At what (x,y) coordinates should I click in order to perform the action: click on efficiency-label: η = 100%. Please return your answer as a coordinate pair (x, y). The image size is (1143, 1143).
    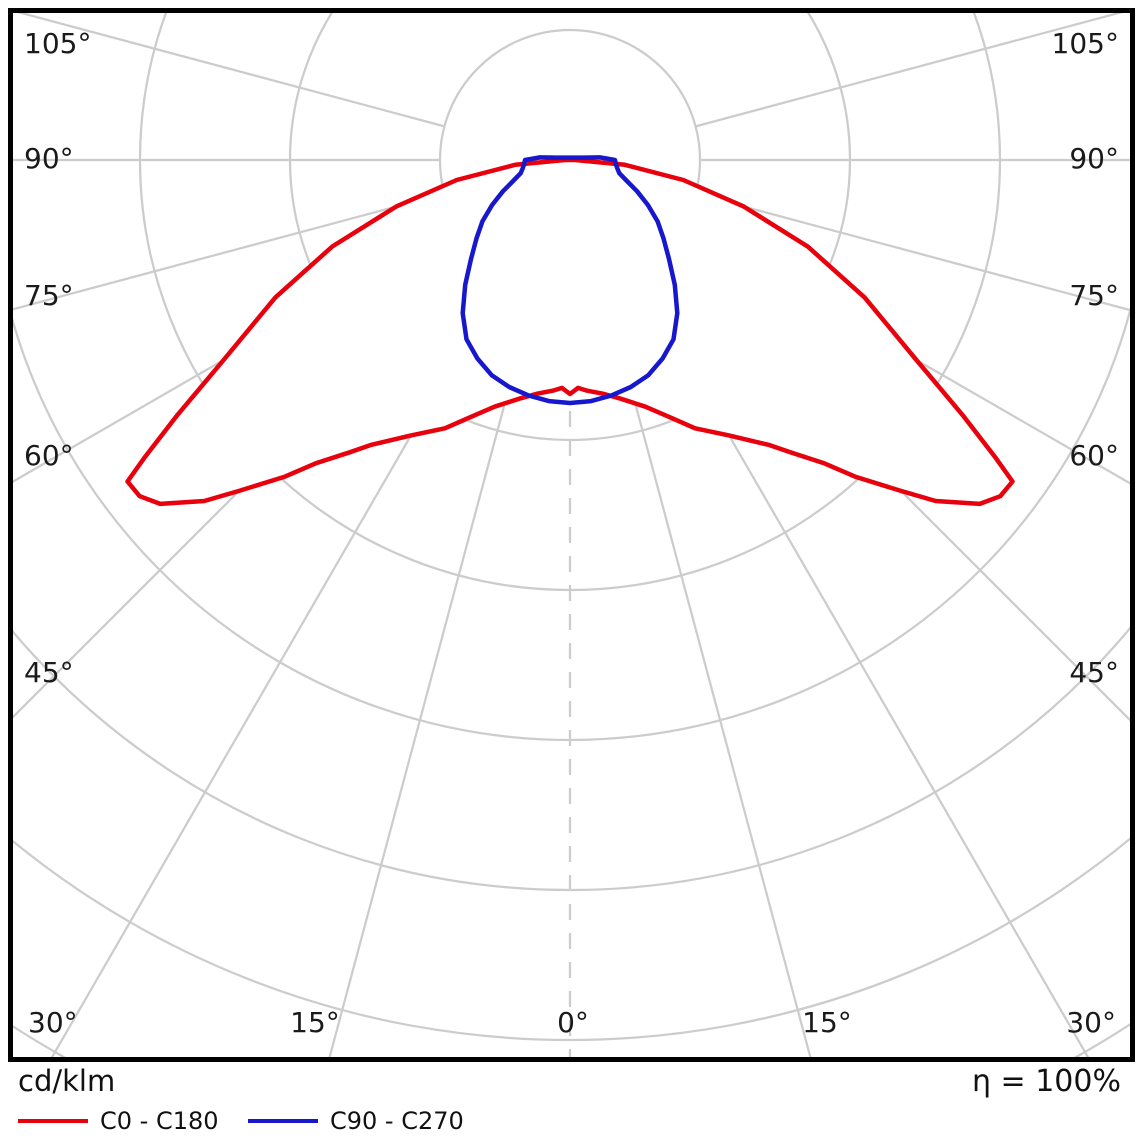
    Looking at the image, I should click on (1046, 1081).